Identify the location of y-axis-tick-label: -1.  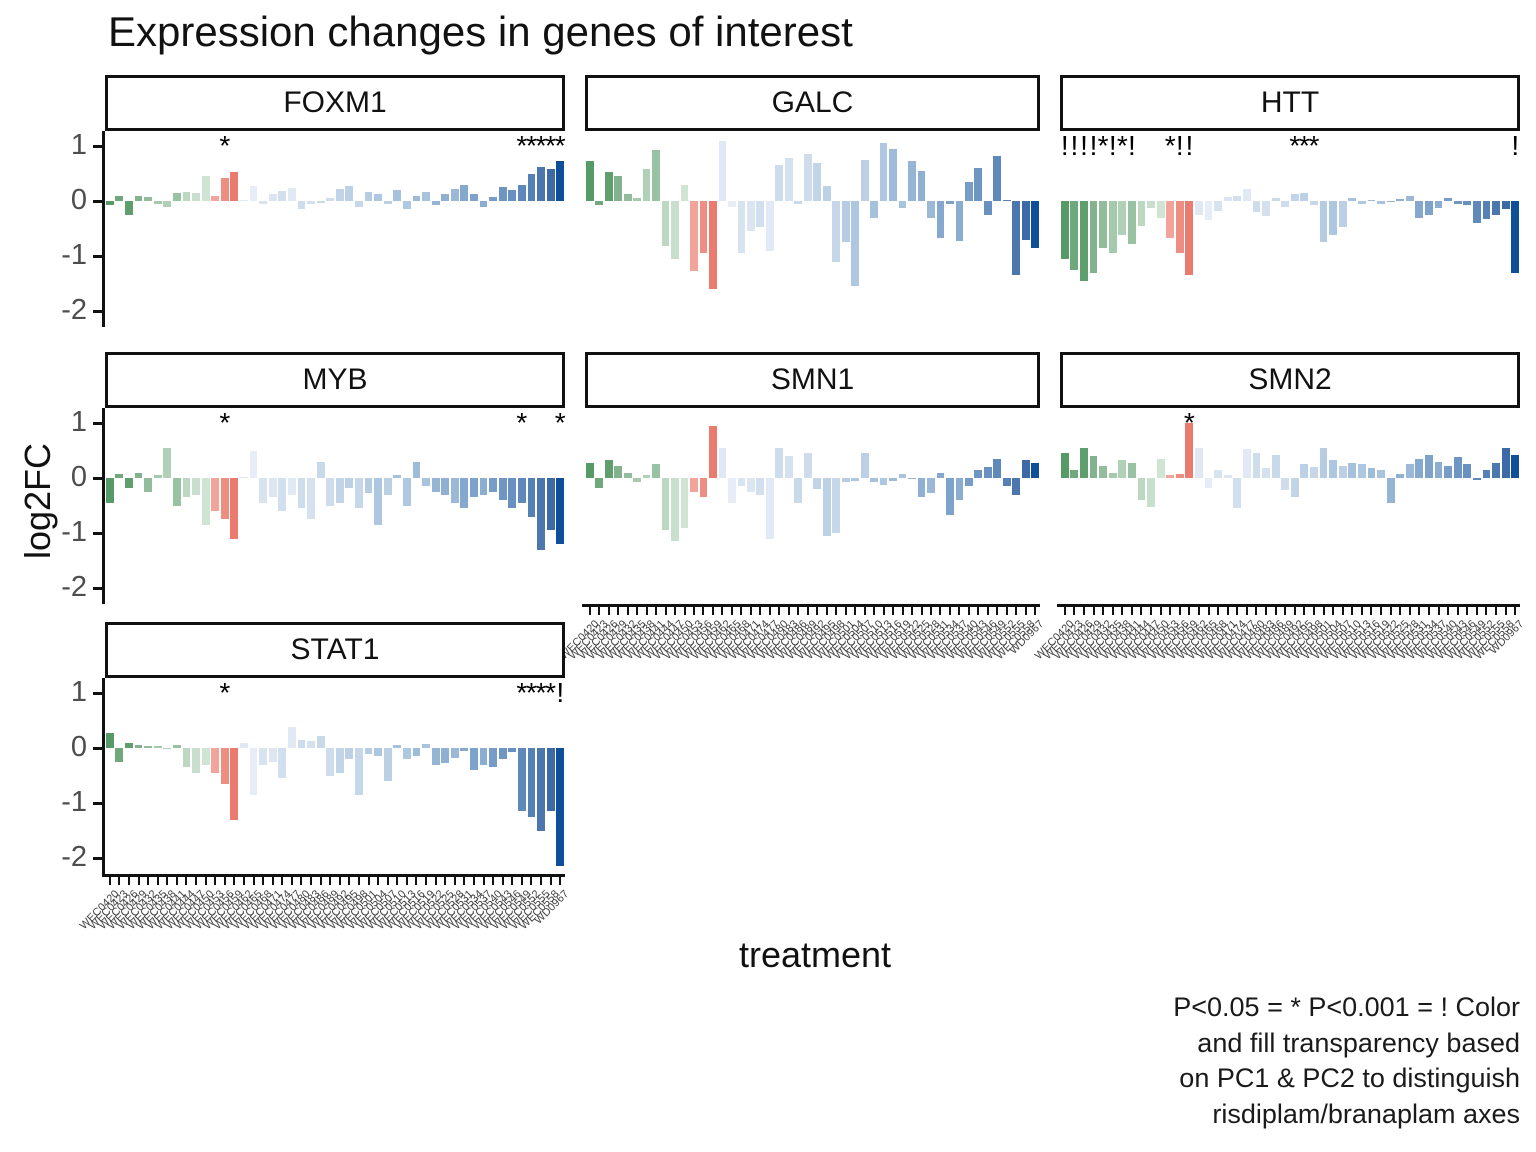
(74, 255).